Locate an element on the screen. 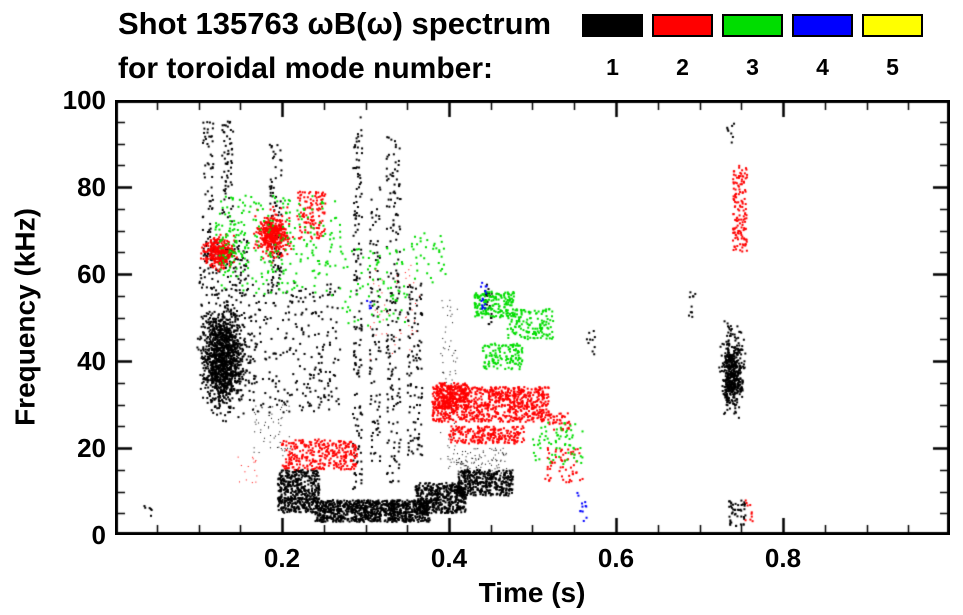 The width and height of the screenshot is (963, 615). legend-swatch-n2 is located at coordinates (682, 25).